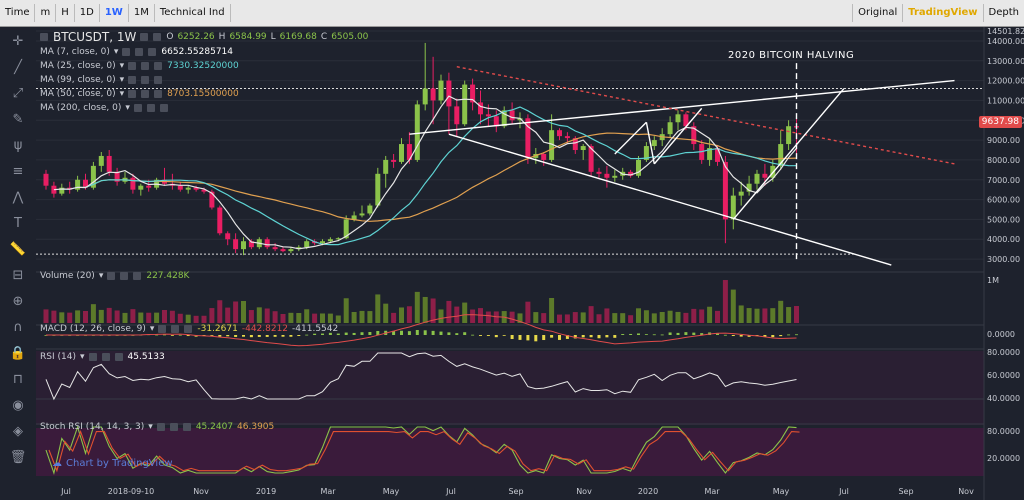 The image size is (1024, 500). What do you see at coordinates (18, 41) in the screenshot?
I see `crosshair-icon: ✛` at bounding box center [18, 41].